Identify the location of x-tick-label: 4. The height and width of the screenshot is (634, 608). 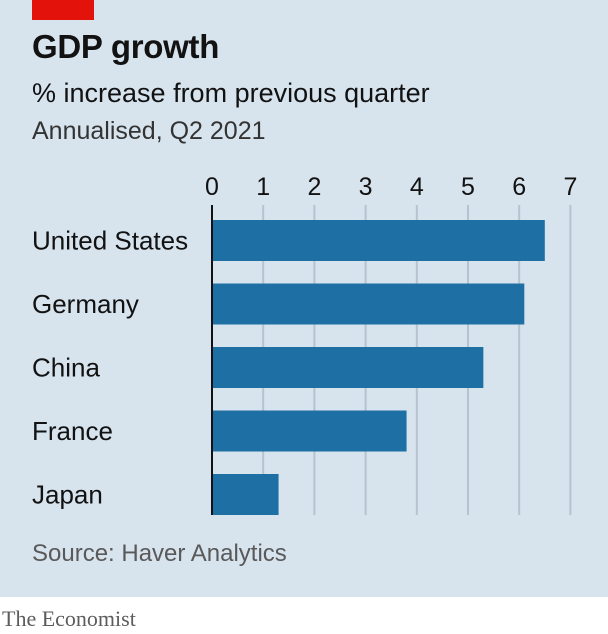
(417, 187).